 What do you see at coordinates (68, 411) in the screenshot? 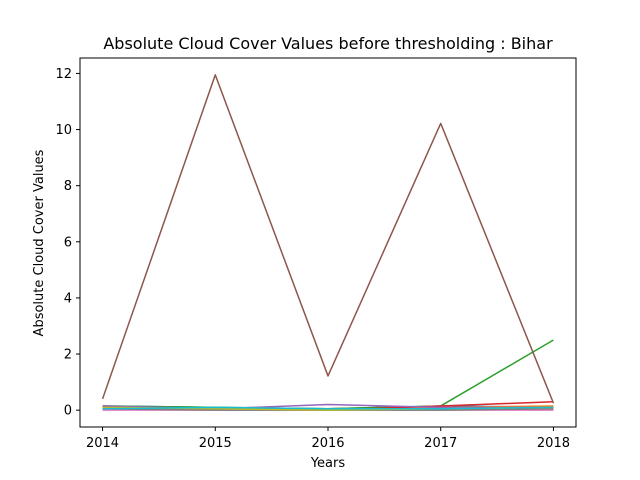
I see `y-tick-label: 0` at bounding box center [68, 411].